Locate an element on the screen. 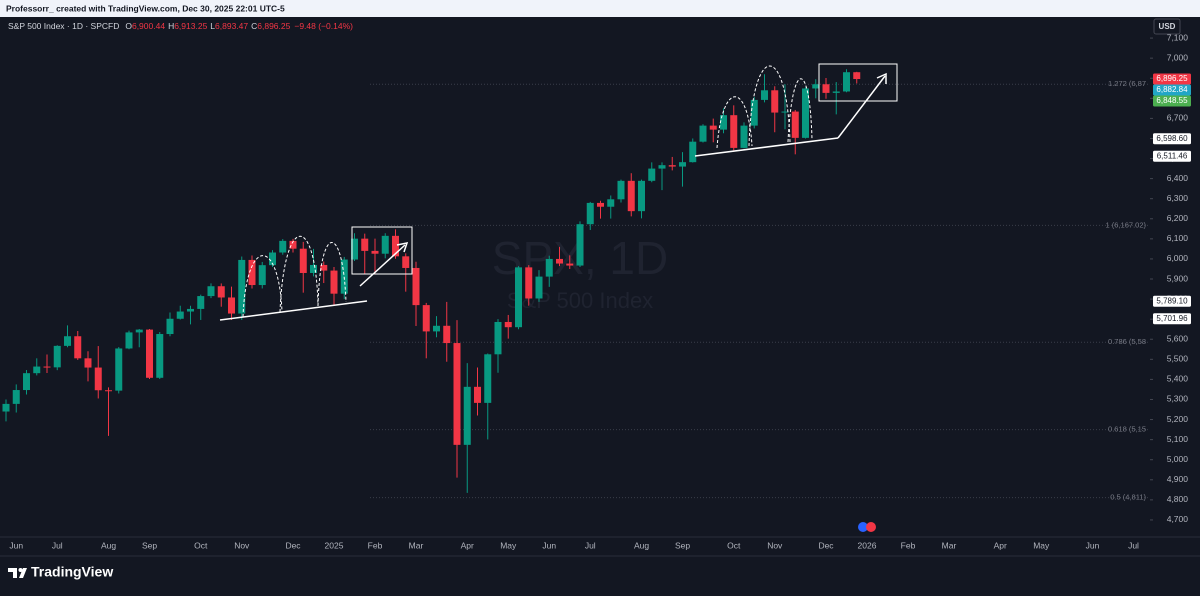  ohlc-key: O is located at coordinates (128, 26).